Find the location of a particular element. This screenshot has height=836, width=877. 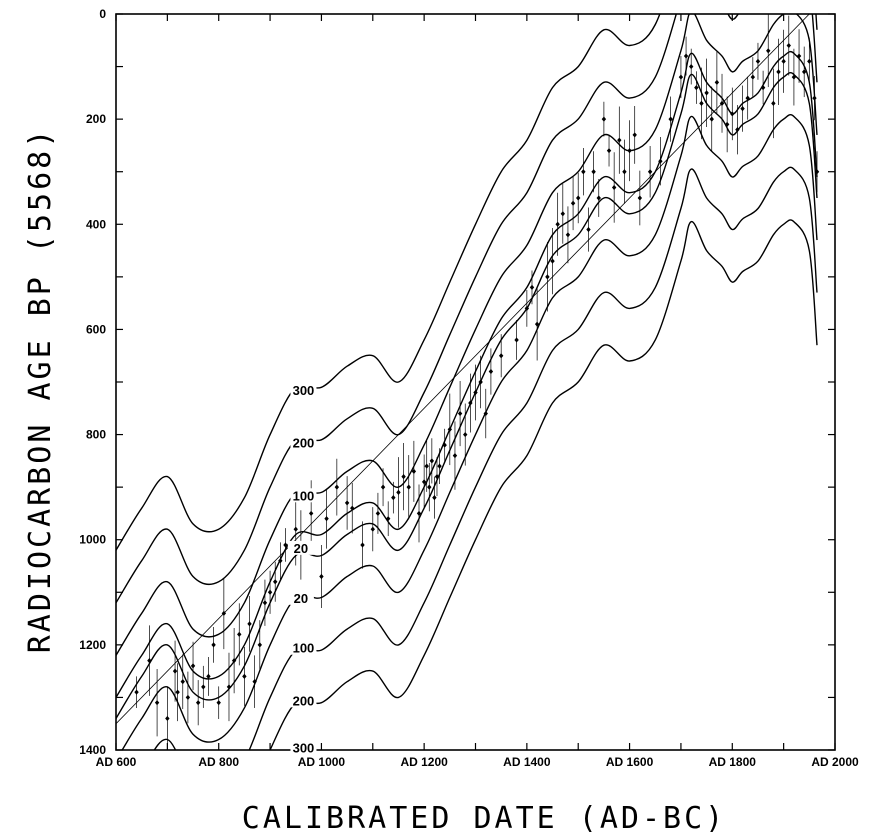

curve-label: 200 is located at coordinates (304, 700).